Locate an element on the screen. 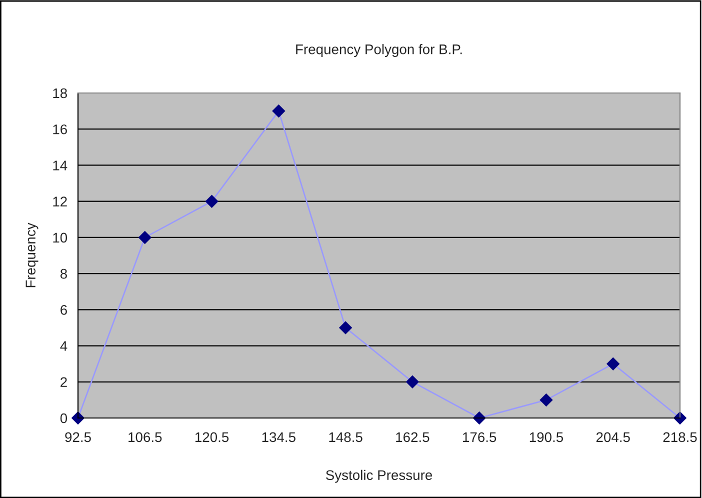 This screenshot has width=702, height=498. x-tick-label: 148.5 is located at coordinates (345, 437).